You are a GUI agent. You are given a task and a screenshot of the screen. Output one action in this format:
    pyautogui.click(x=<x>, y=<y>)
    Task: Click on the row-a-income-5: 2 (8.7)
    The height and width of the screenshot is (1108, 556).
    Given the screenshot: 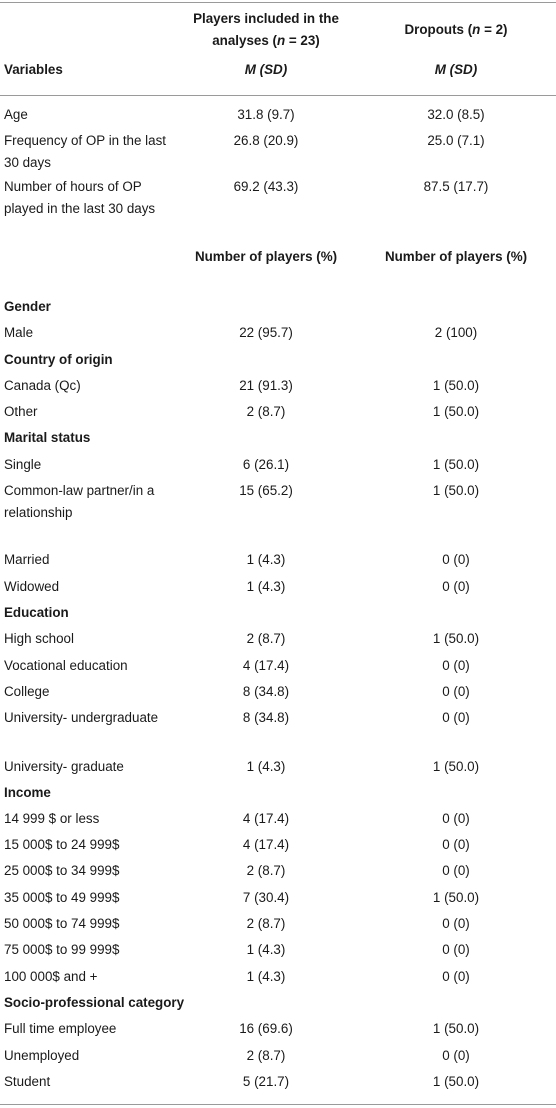 What is the action you would take?
    pyautogui.click(x=266, y=923)
    